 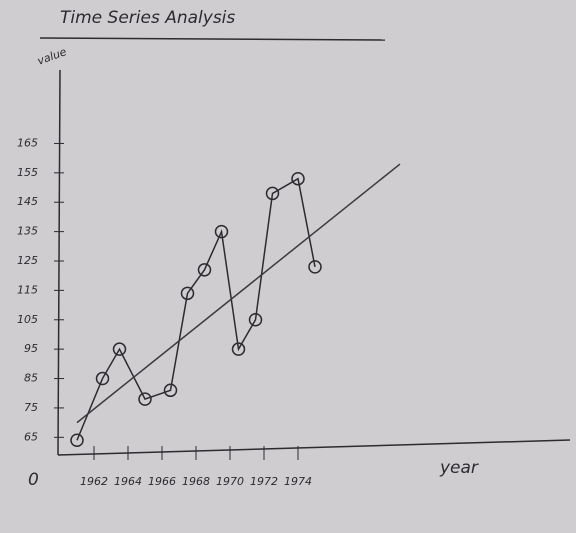 I want to click on y-tick-label: 105, so click(x=27, y=319).